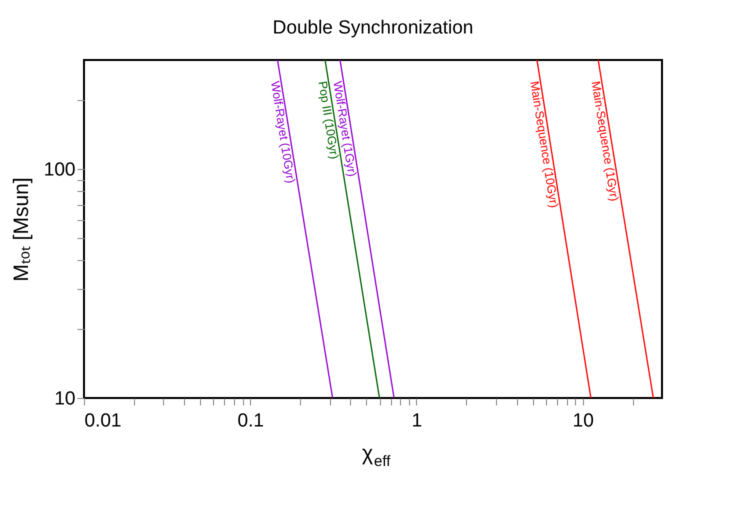  What do you see at coordinates (251, 421) in the screenshot?
I see `x-tick-label: 0.1` at bounding box center [251, 421].